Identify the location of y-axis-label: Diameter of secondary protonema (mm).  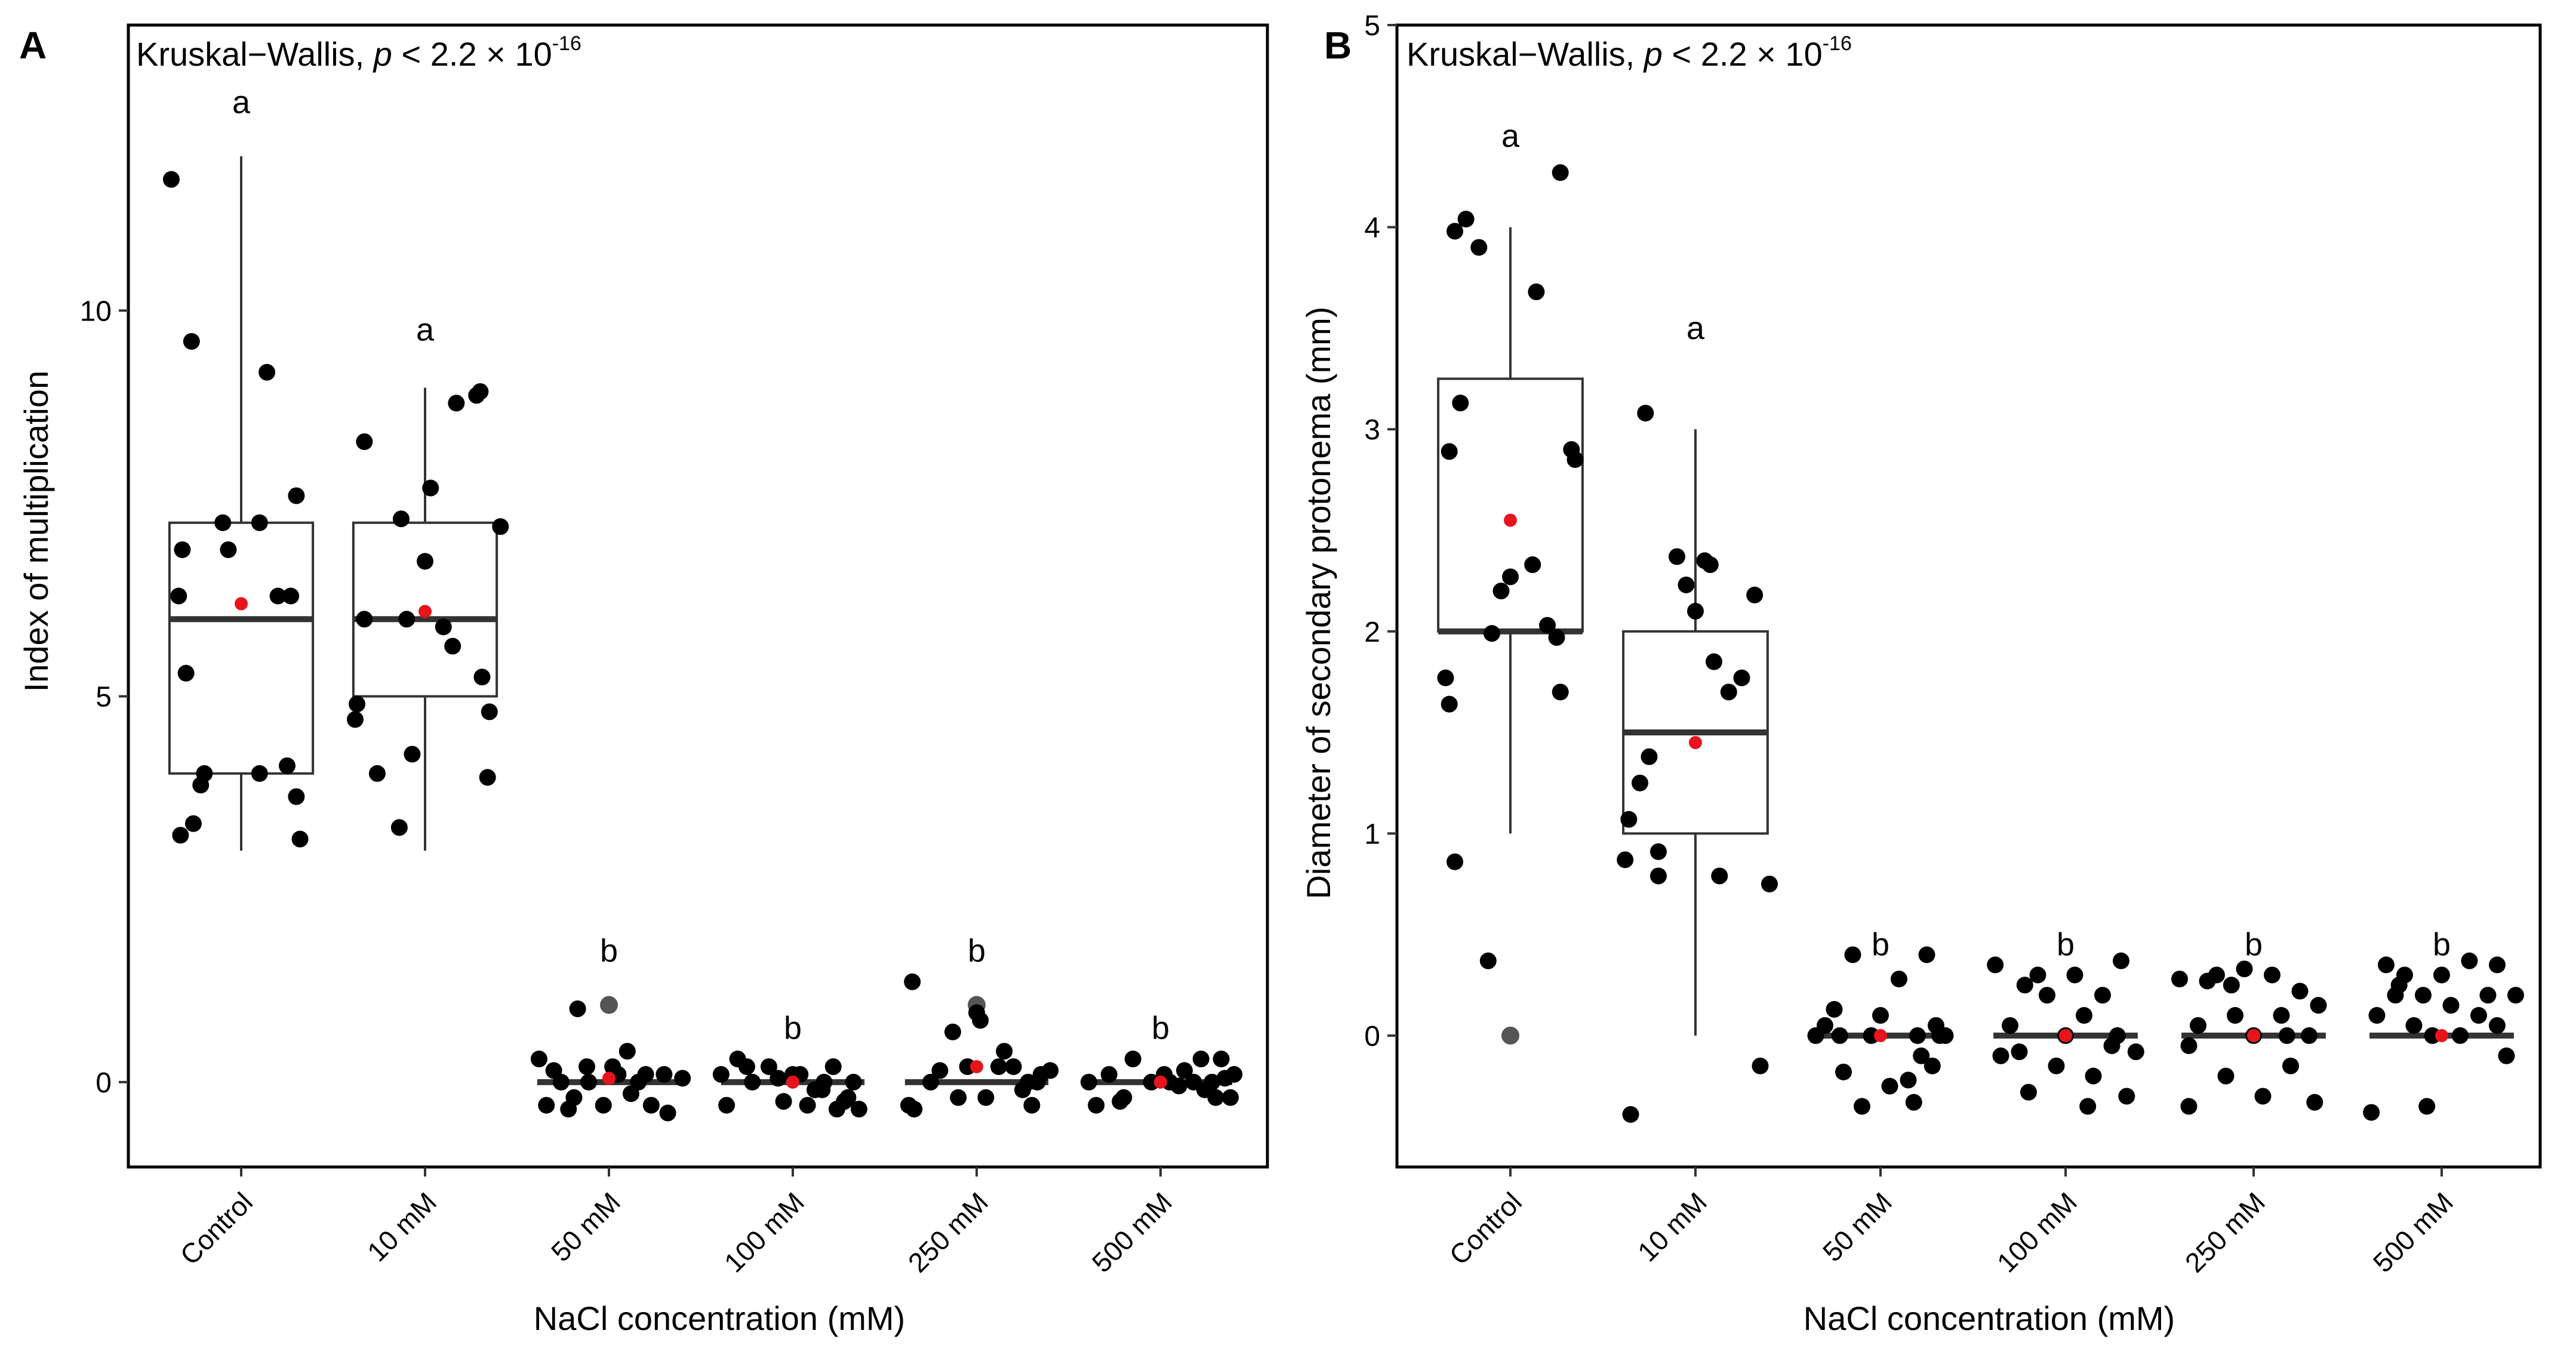
(1318, 603).